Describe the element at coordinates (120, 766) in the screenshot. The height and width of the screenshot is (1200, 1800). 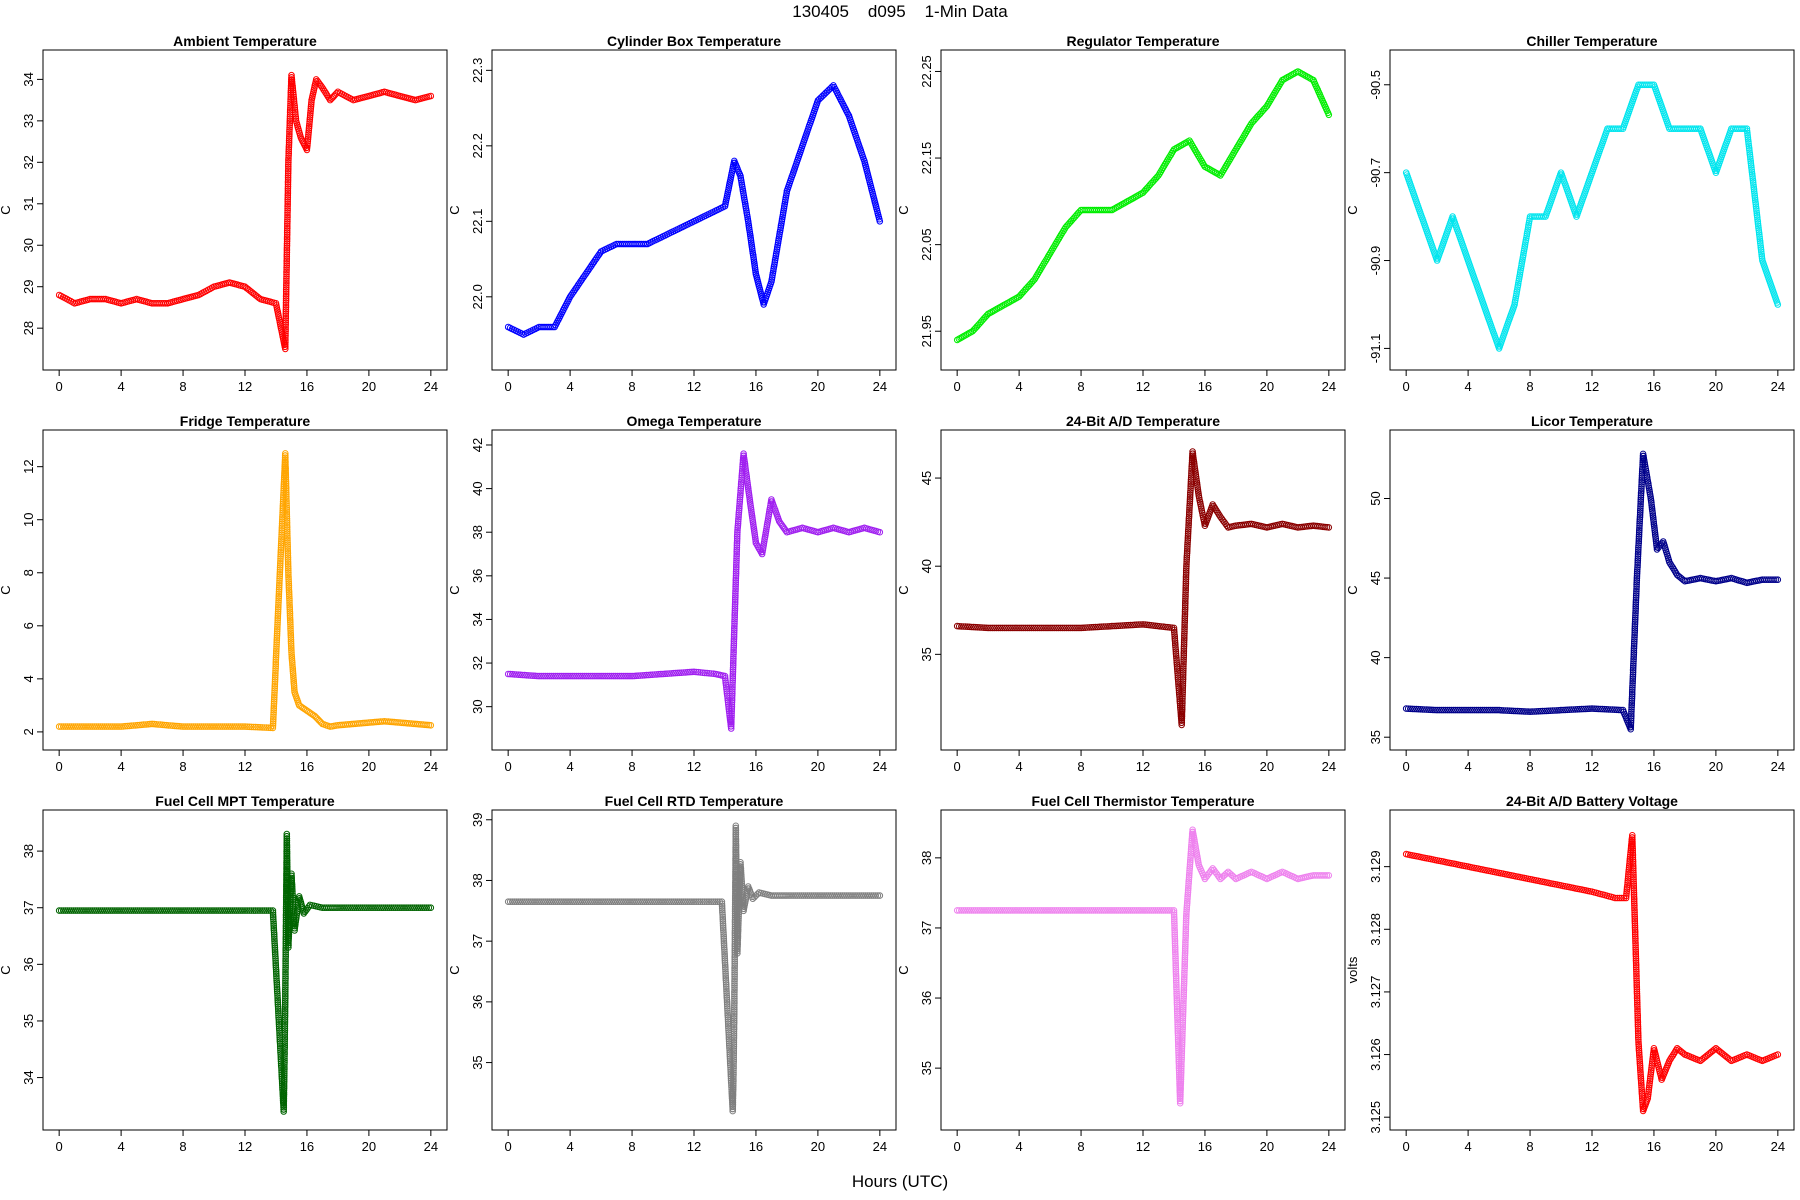
I see `x-tick-label: 4` at that location.